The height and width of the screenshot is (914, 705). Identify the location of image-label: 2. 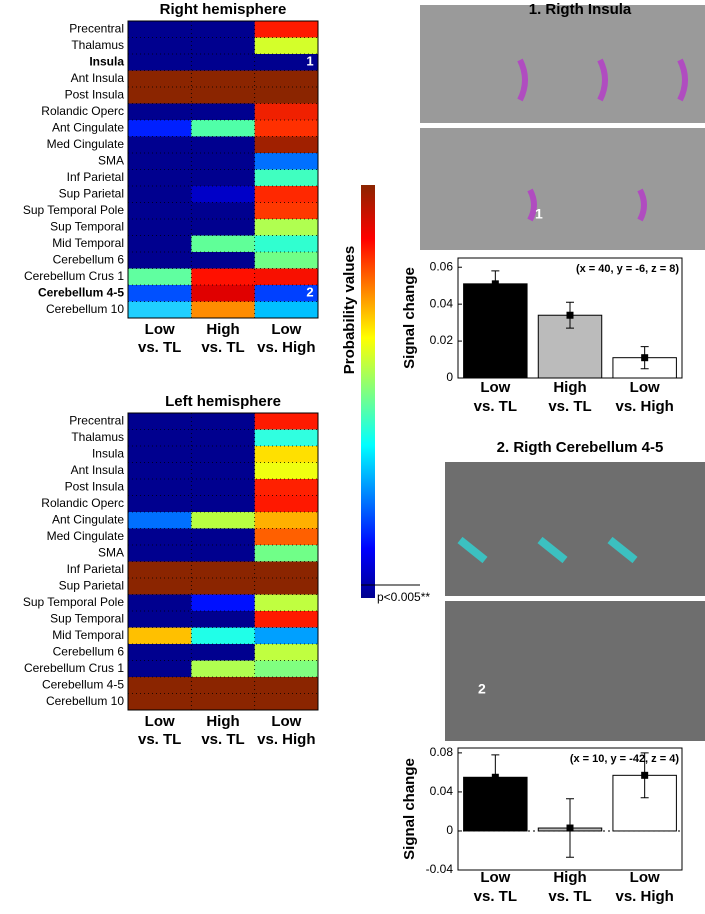
(482, 689).